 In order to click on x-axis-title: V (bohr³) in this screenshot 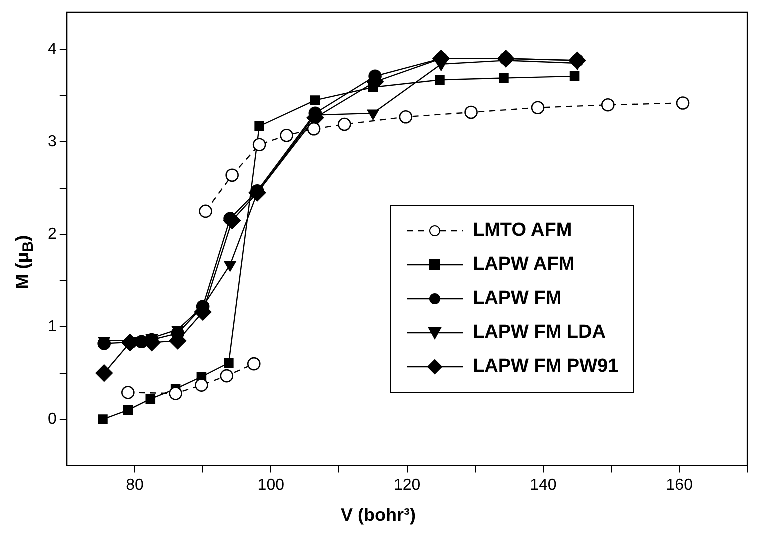, I will do `click(378, 515)`.